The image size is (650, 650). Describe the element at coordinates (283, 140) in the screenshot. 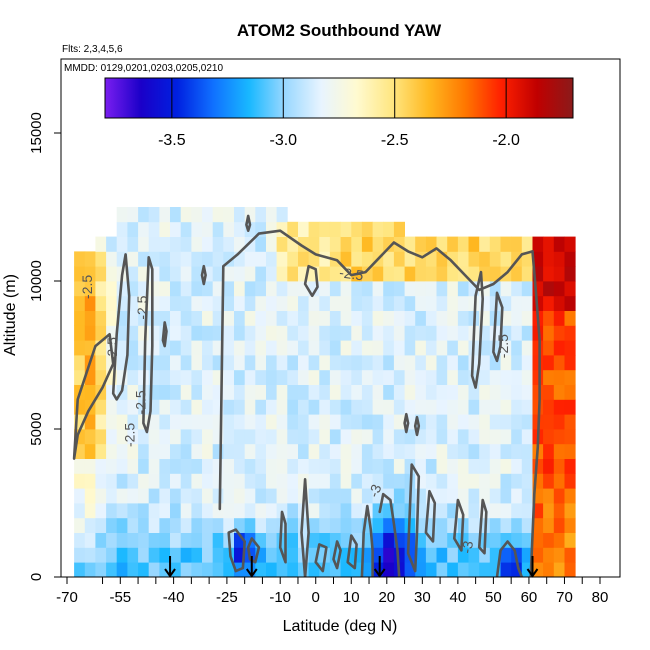

I see `colorbar-tick-label: -3.0` at that location.